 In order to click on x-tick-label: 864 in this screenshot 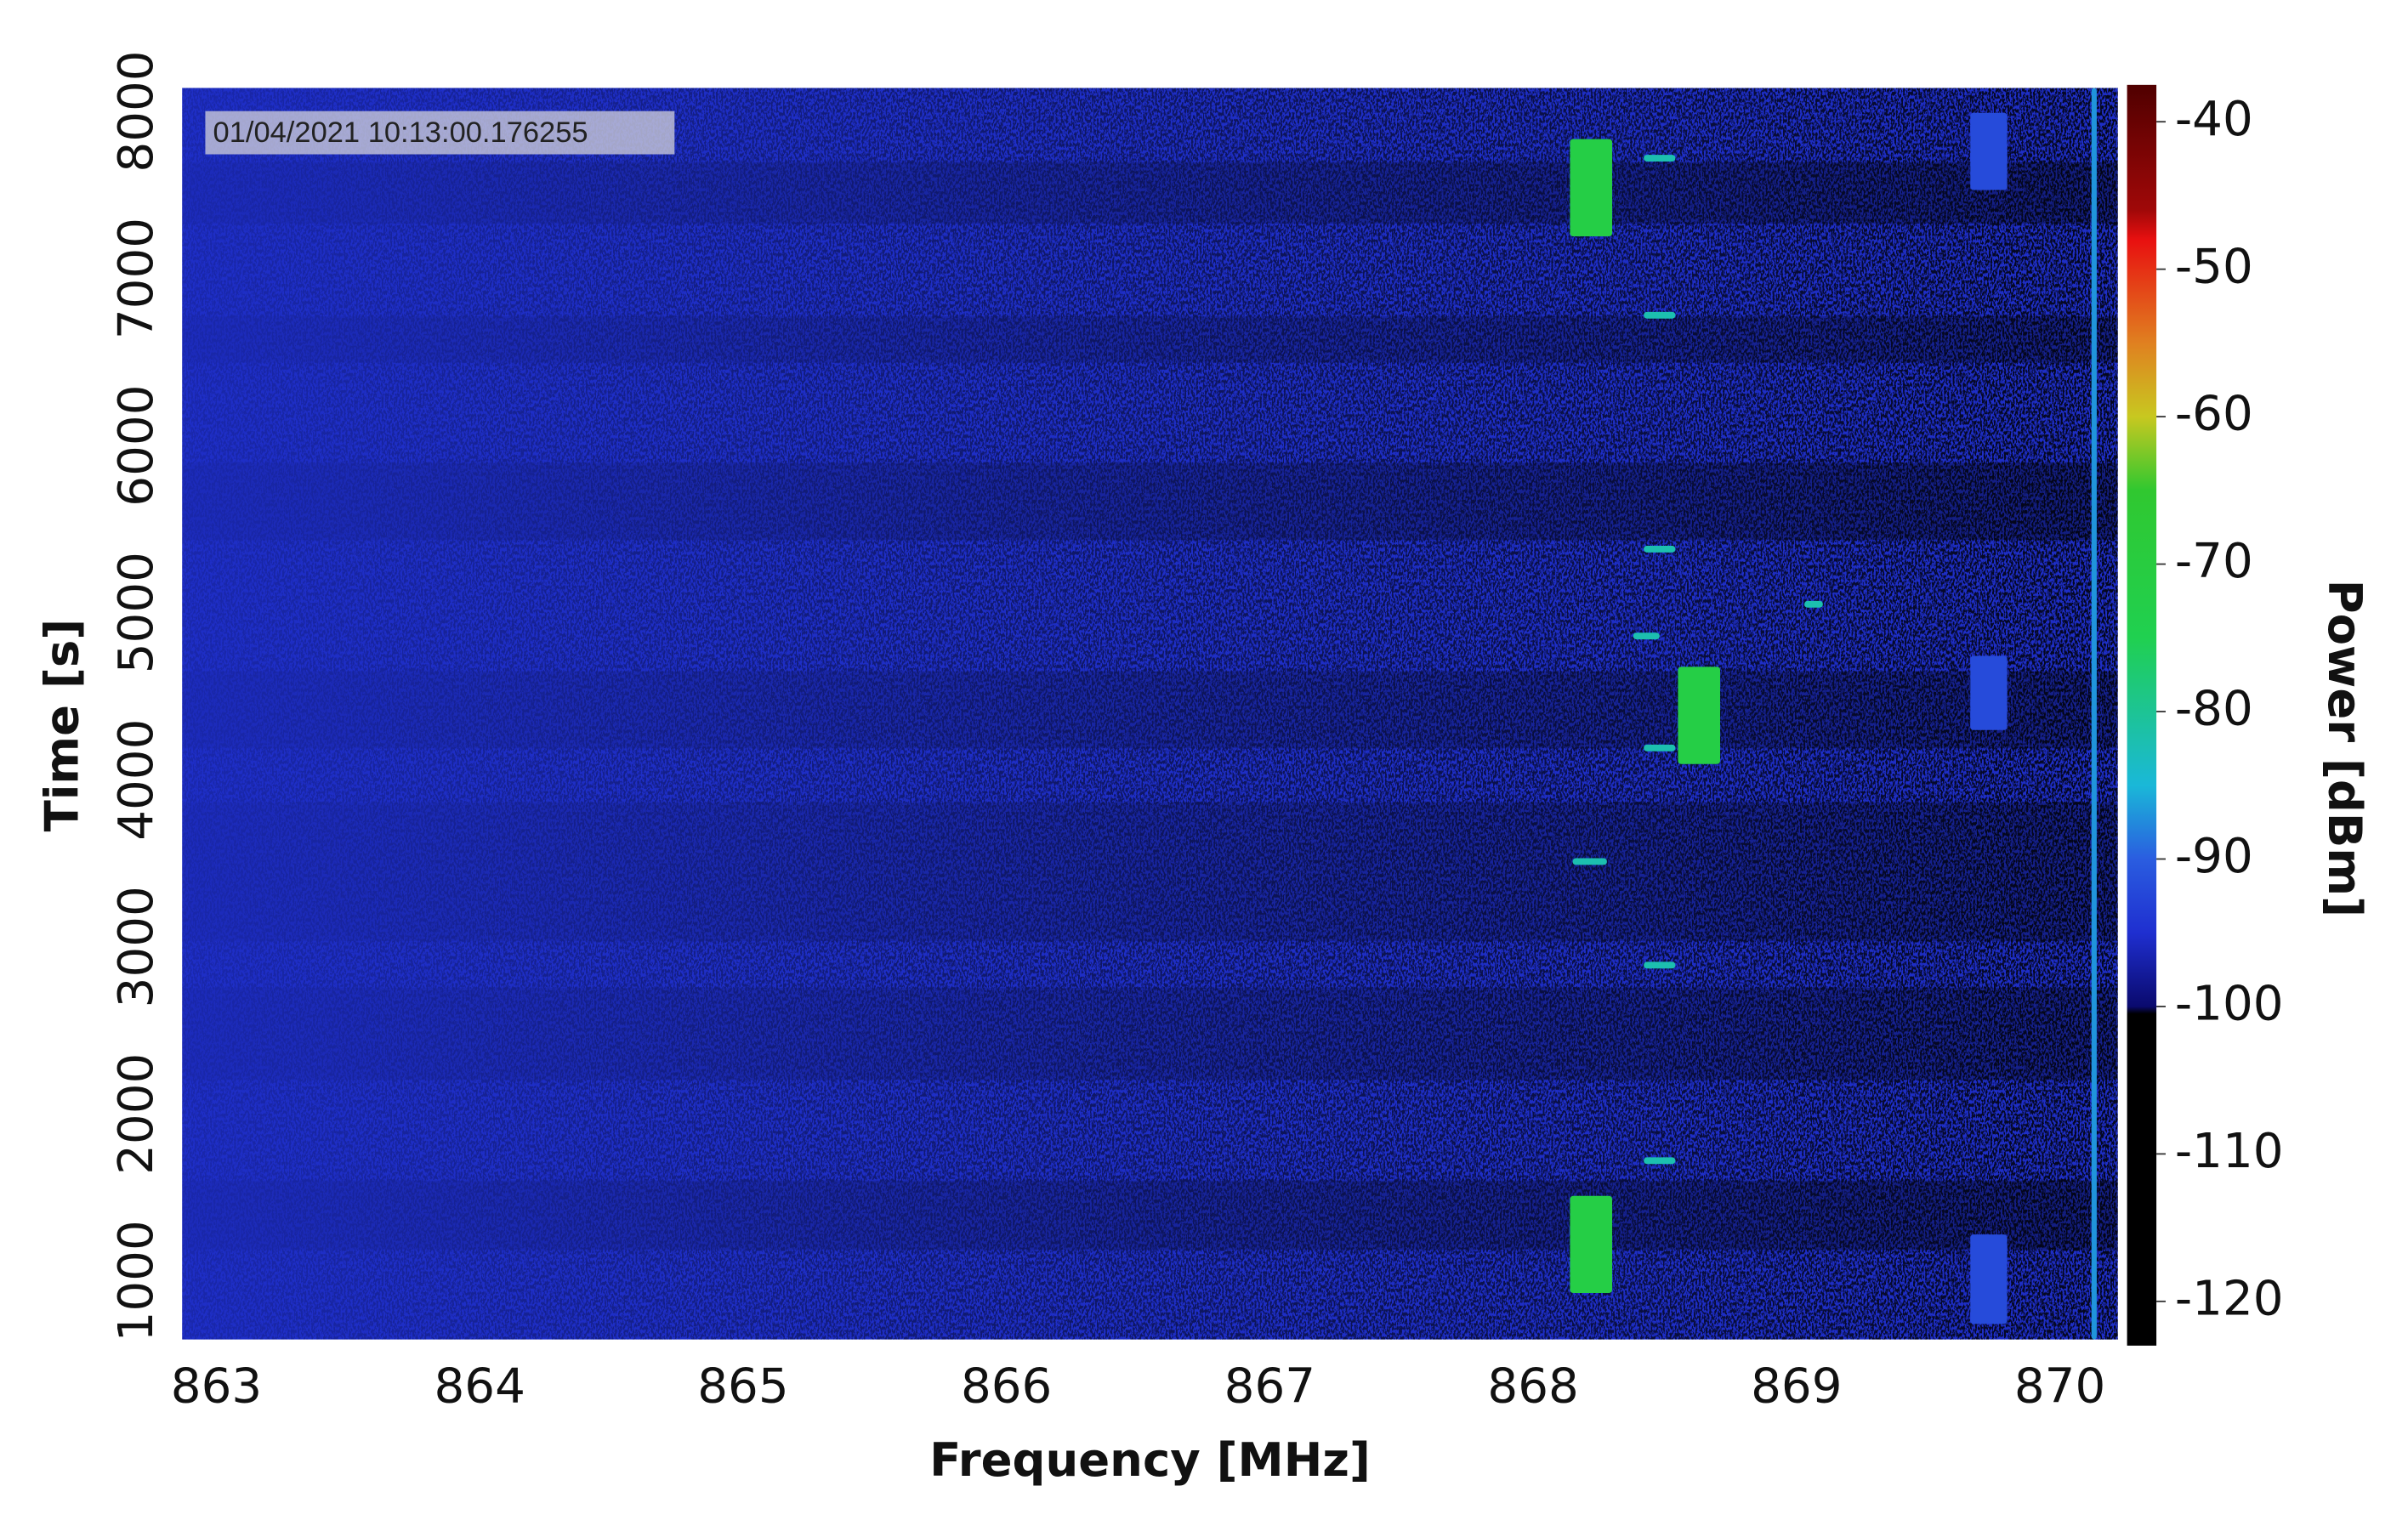, I will do `click(479, 1386)`.